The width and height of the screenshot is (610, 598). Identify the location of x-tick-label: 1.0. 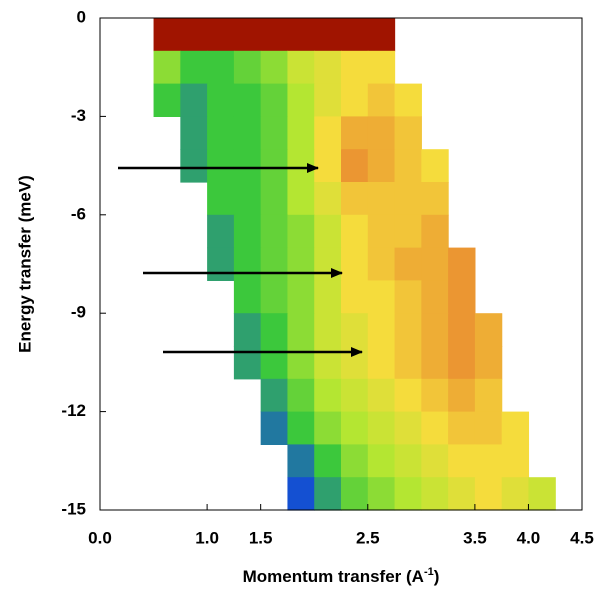
(207, 537).